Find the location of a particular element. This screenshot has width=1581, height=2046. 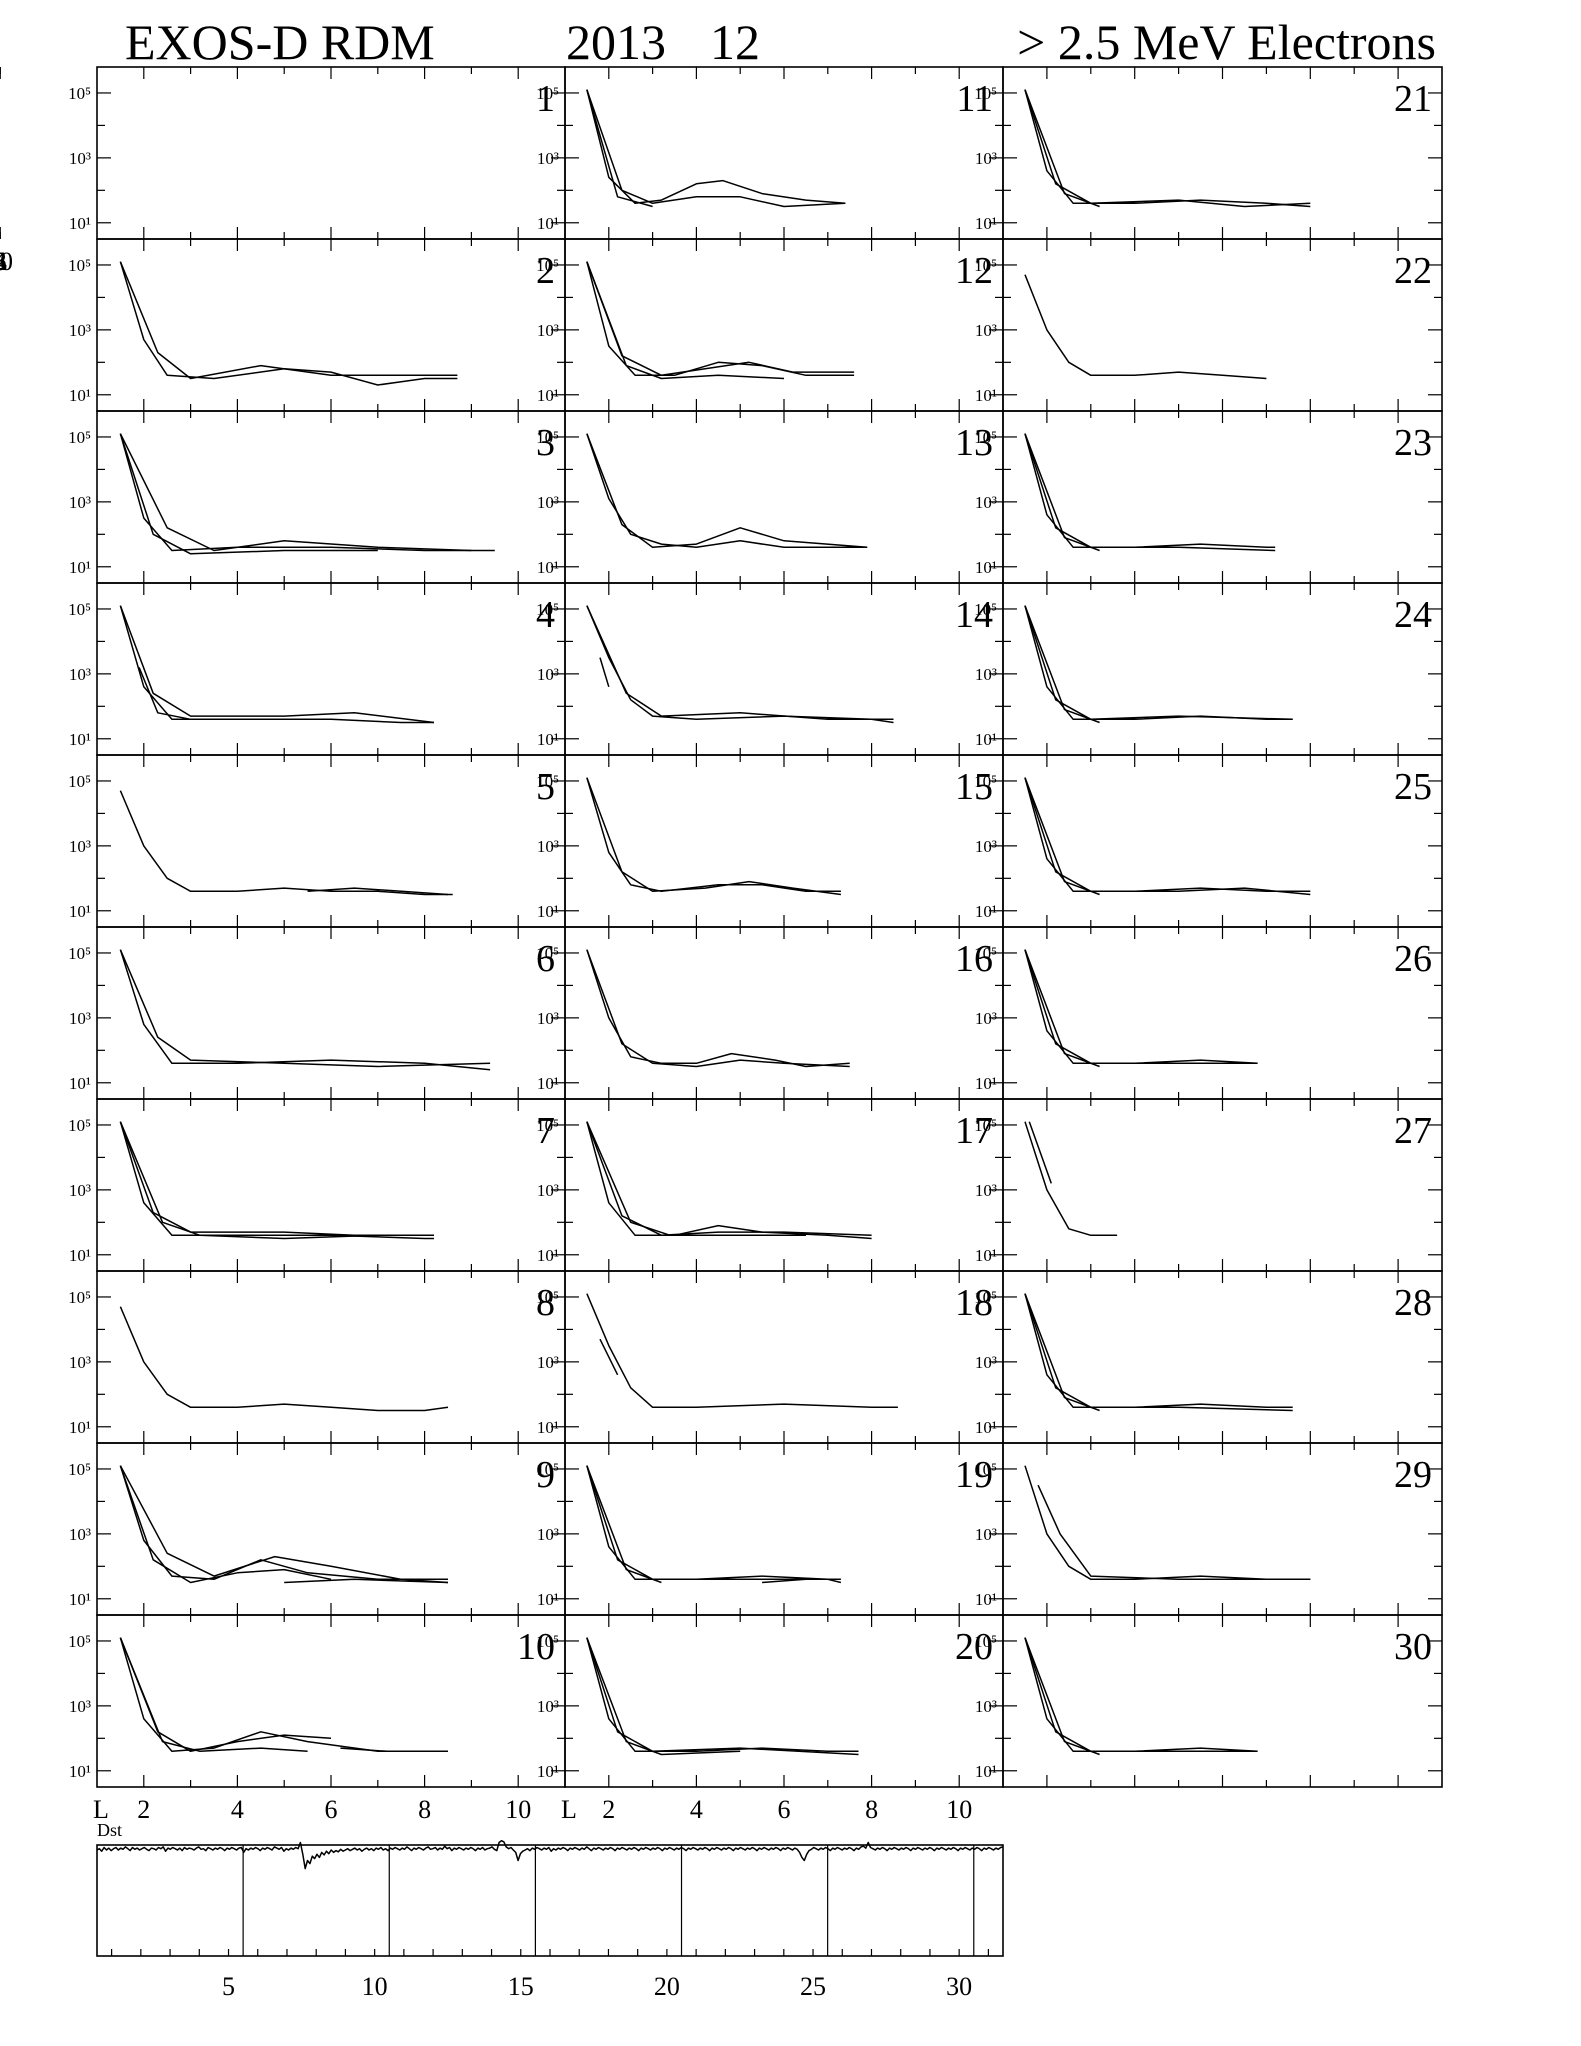

day-number: 10 is located at coordinates (536, 1647).